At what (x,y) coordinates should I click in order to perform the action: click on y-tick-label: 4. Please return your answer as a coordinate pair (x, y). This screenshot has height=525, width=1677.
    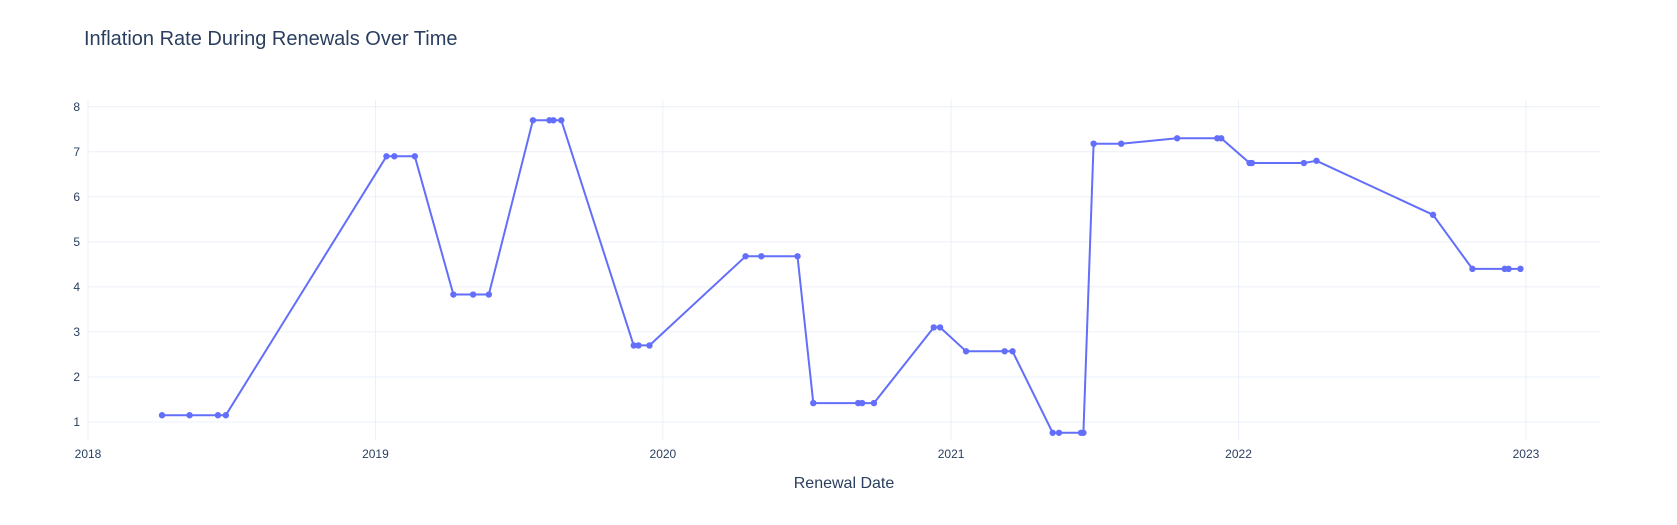
    Looking at the image, I should click on (76, 287).